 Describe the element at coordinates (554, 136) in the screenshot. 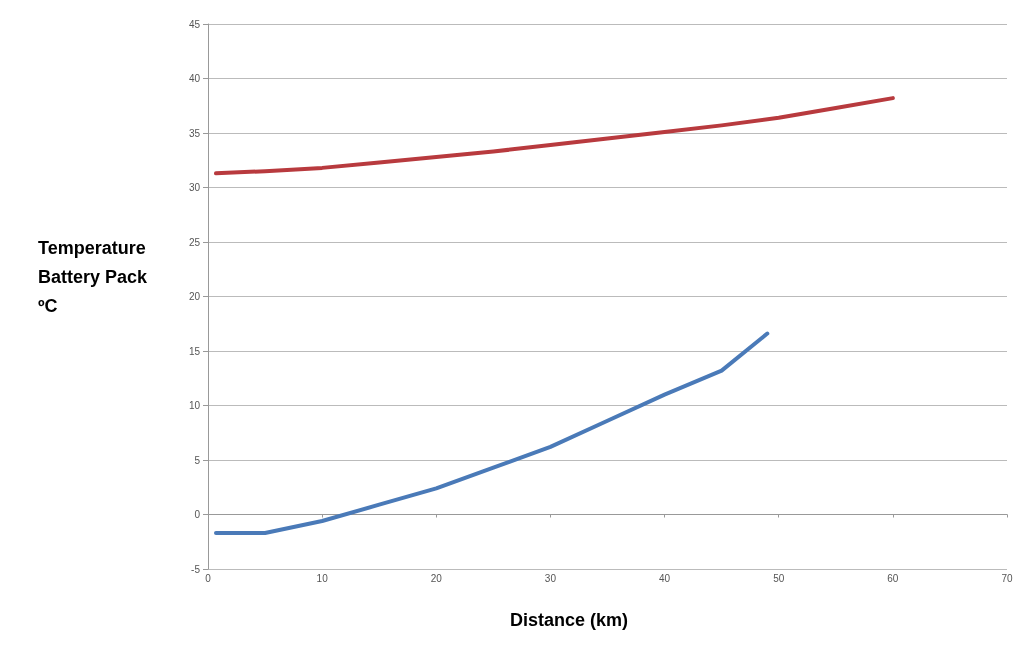

I see `line-series` at that location.